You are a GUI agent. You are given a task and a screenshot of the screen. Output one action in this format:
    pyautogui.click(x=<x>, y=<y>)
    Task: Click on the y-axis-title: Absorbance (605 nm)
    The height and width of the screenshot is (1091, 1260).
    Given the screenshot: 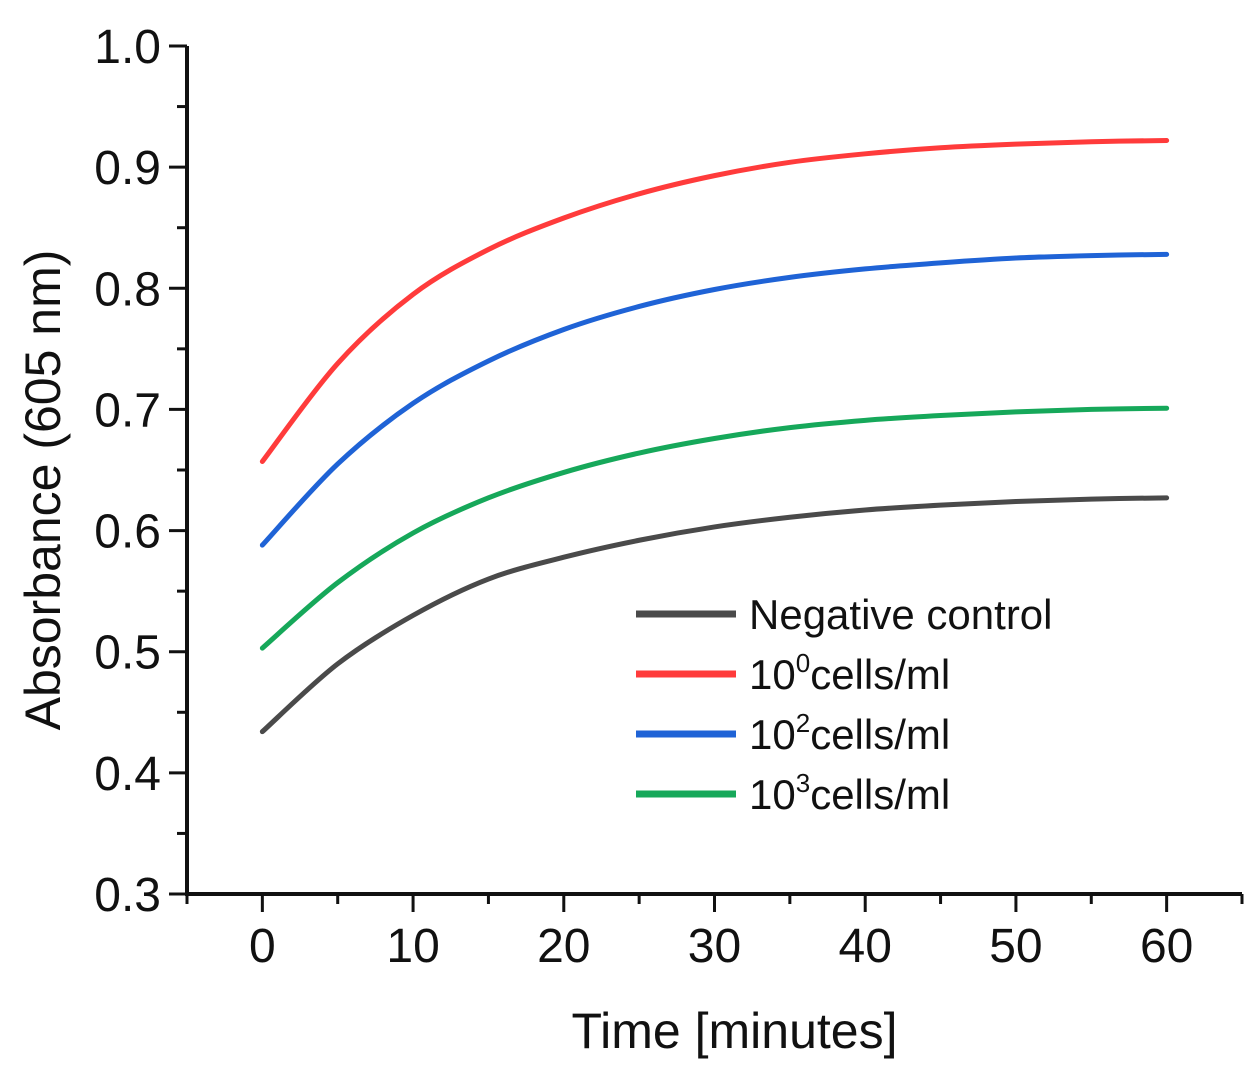 What is the action you would take?
    pyautogui.click(x=43, y=490)
    